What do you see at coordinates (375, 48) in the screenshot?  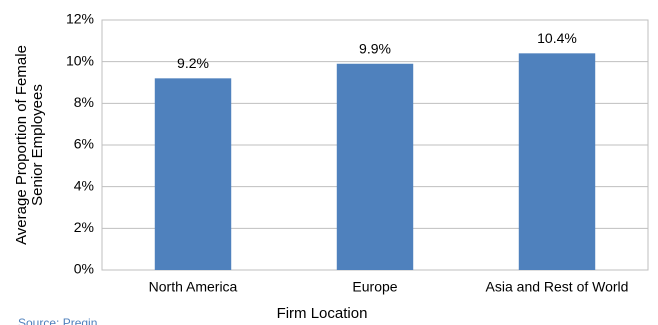 I see `value-label: 9.9%` at bounding box center [375, 48].